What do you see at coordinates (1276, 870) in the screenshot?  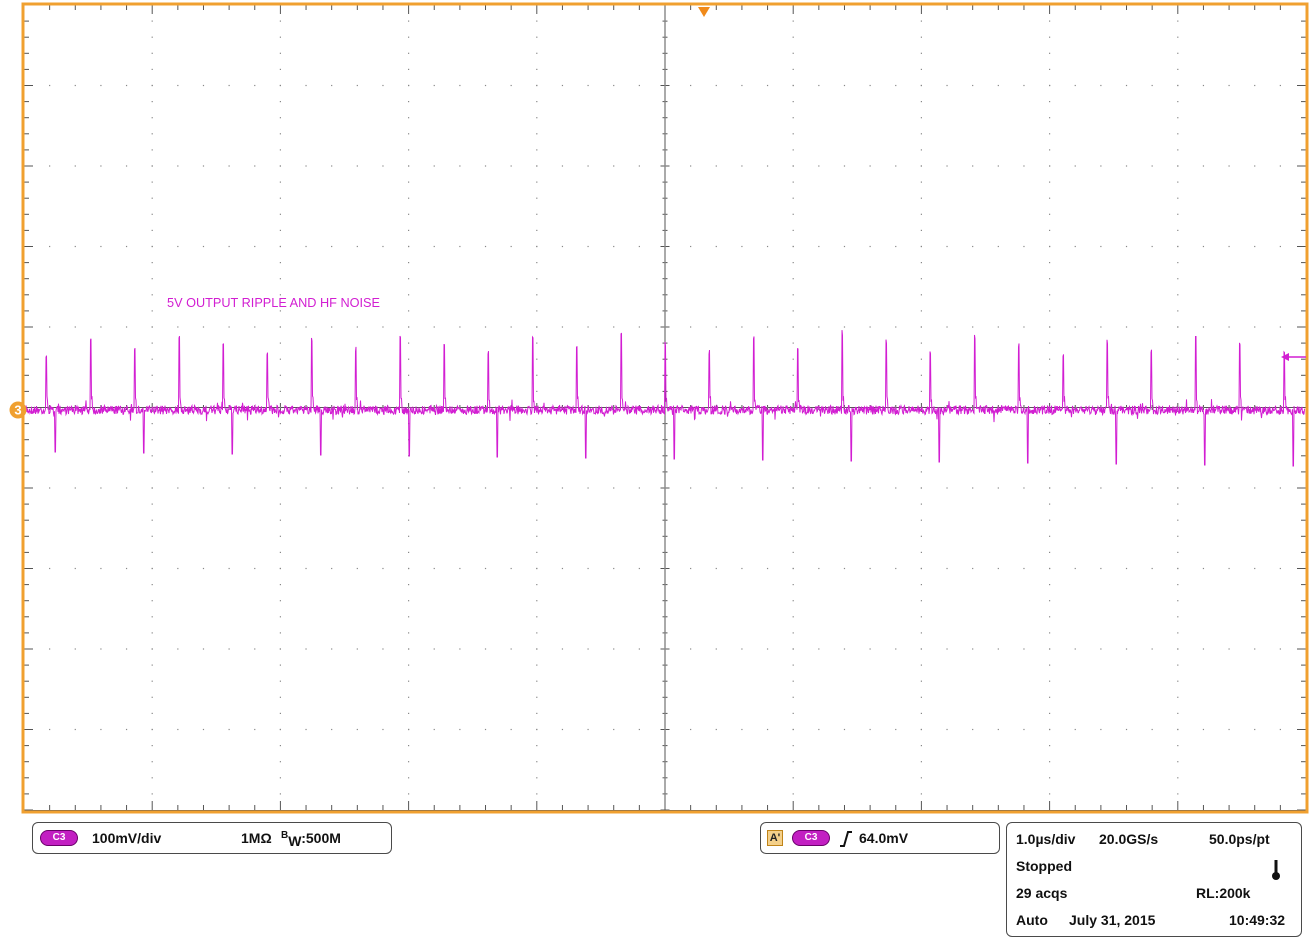 I see `thermometer-icon` at bounding box center [1276, 870].